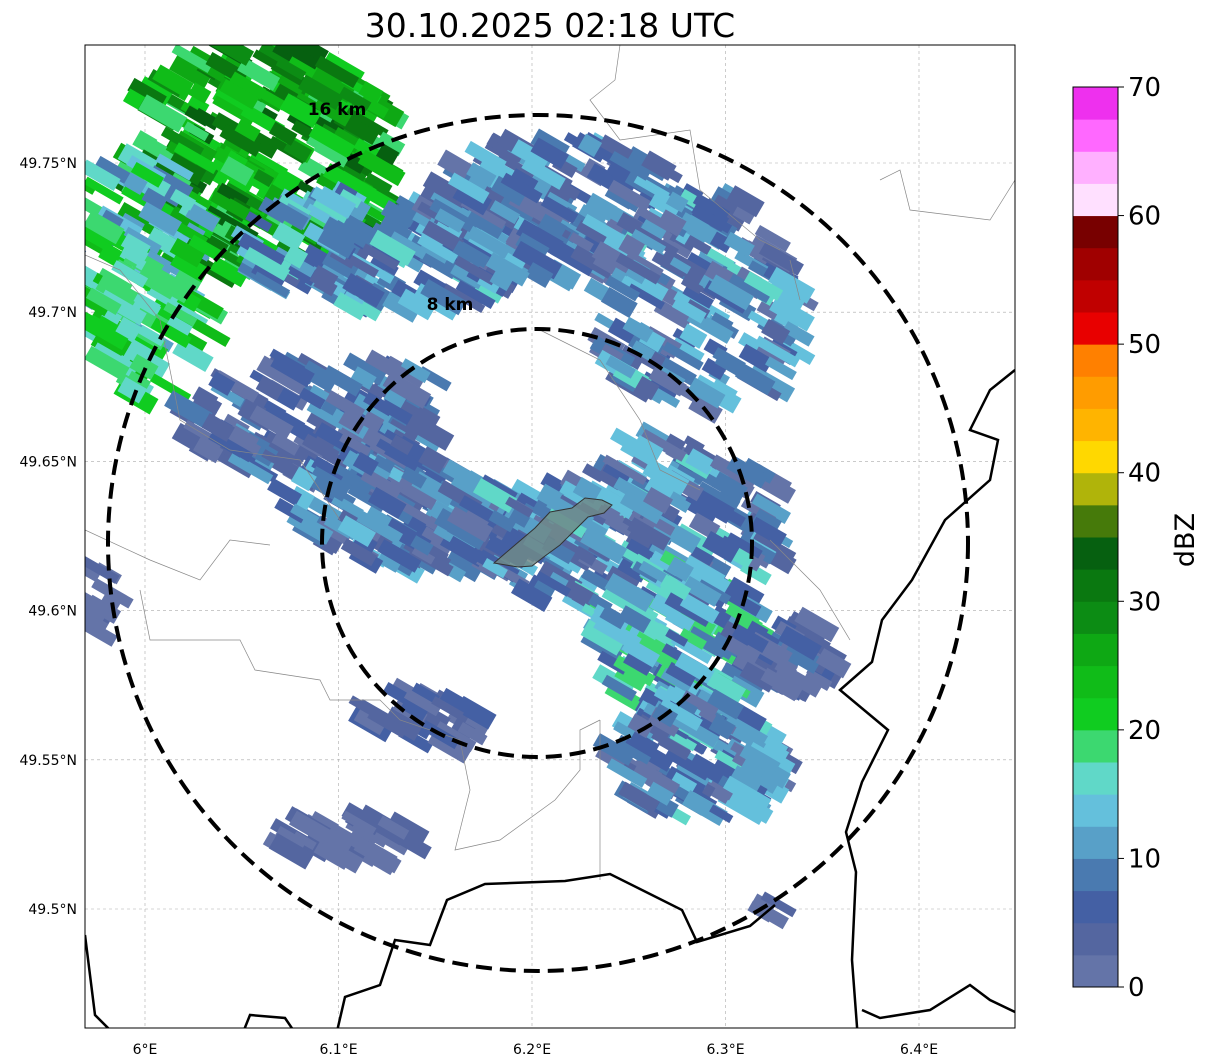  What do you see at coordinates (532, 1050) in the screenshot?
I see `lon-tick-label: 6.2°E` at bounding box center [532, 1050].